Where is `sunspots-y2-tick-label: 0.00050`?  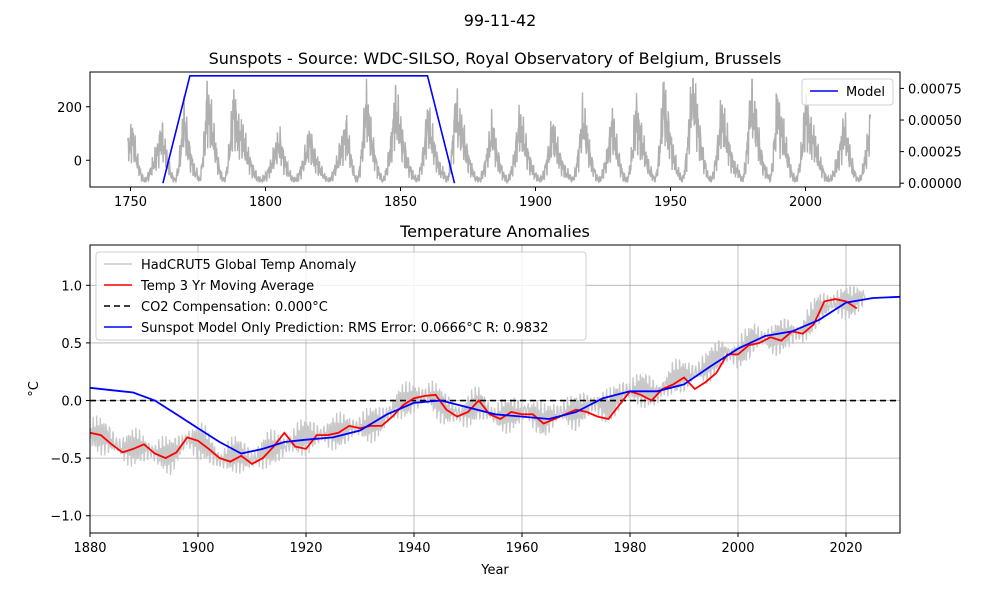
sunspots-y2-tick-label: 0.00050 is located at coordinates (935, 121).